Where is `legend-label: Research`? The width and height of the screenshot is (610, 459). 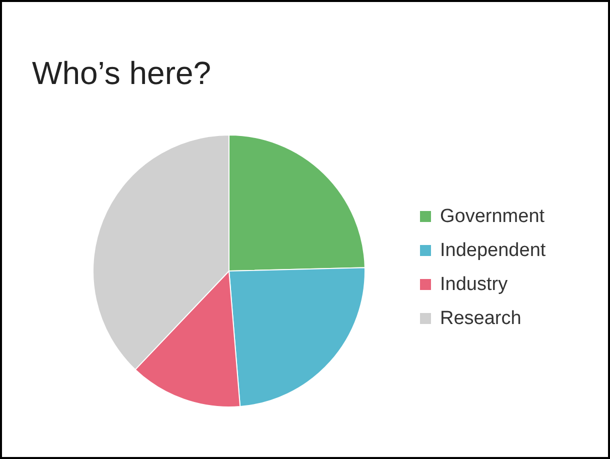 legend-label: Research is located at coordinates (481, 318).